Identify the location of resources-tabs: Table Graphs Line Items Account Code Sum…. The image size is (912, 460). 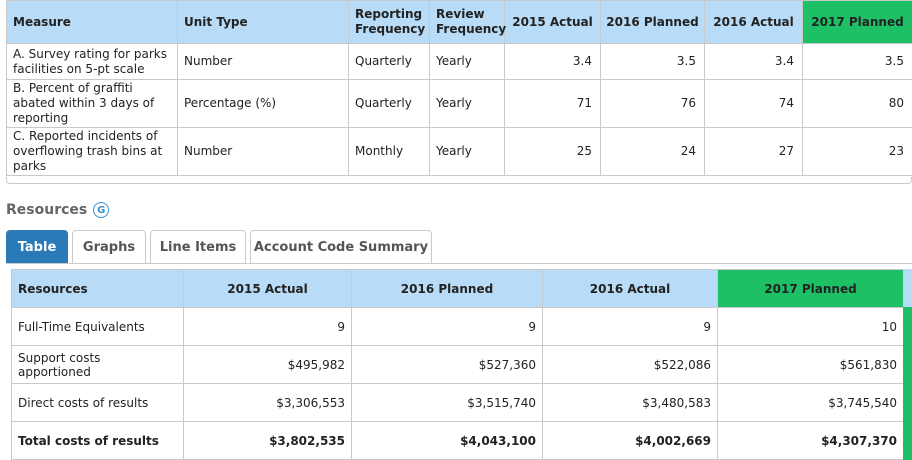
(219, 246).